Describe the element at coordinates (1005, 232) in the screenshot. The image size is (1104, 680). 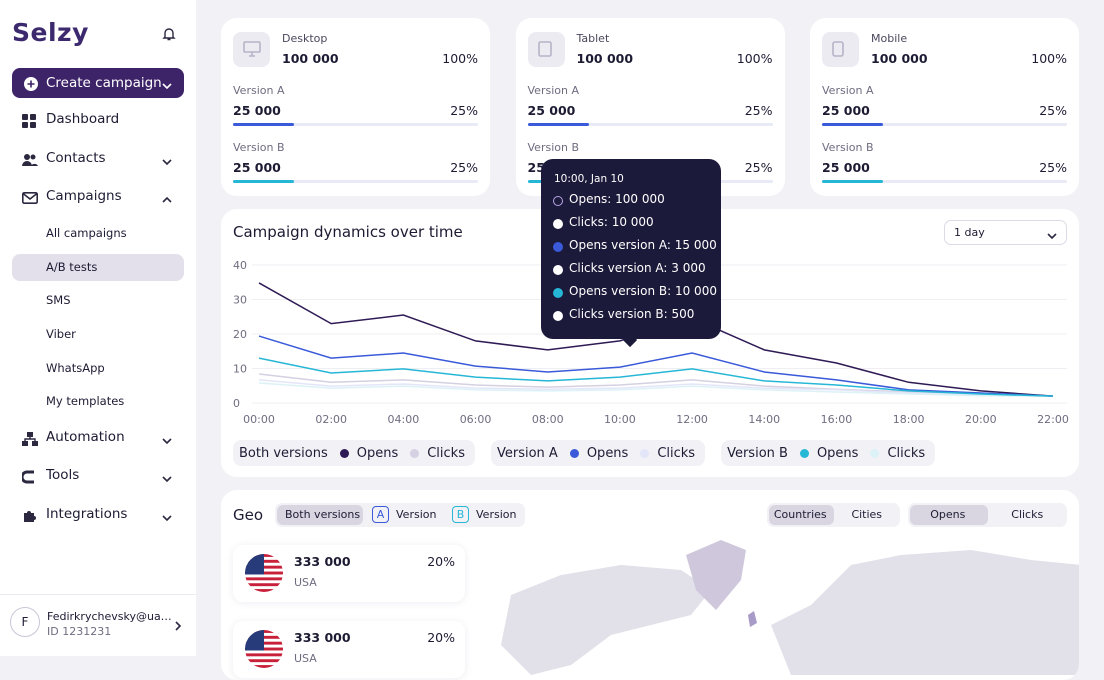
I see `period-select: 1 day` at that location.